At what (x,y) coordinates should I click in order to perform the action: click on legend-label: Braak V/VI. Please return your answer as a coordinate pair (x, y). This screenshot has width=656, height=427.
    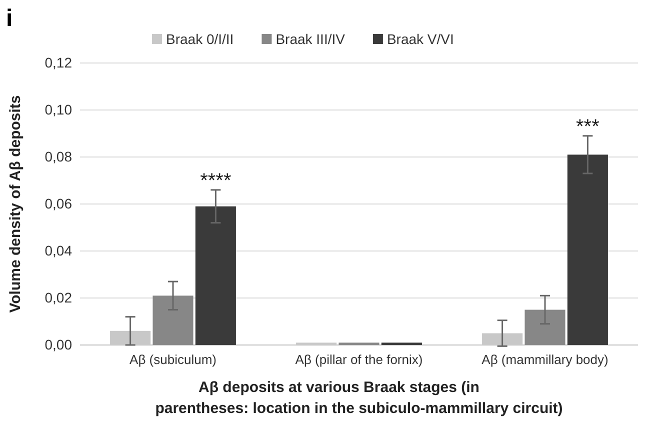
    Looking at the image, I should click on (420, 39).